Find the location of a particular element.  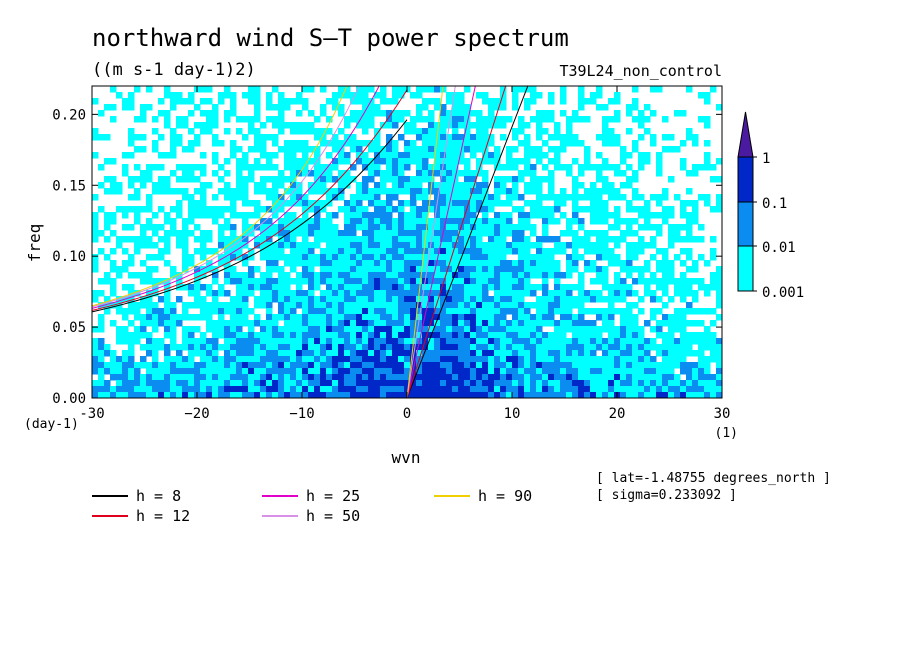

x-tick-label: 30 is located at coordinates (722, 414).